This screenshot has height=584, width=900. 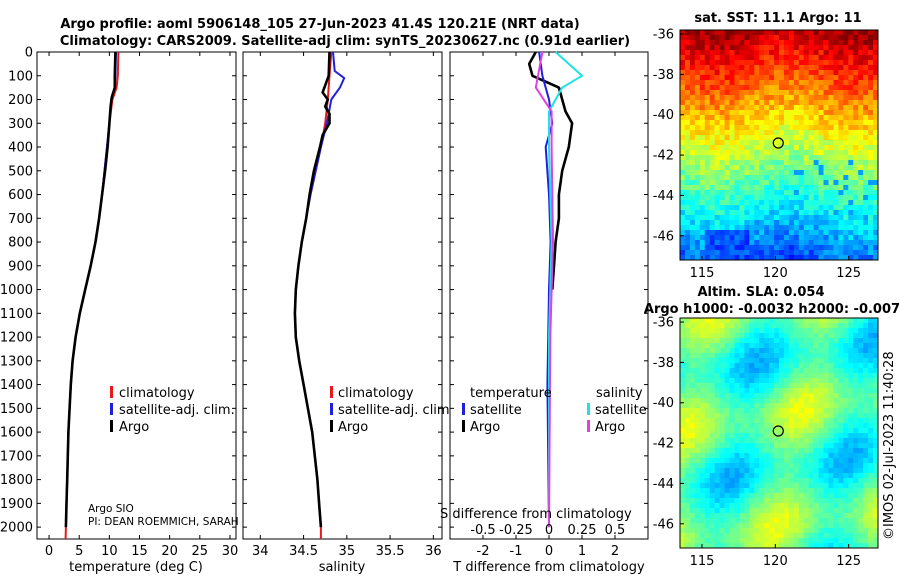 I want to click on map-y-tick-label: -36, so click(x=663, y=323).